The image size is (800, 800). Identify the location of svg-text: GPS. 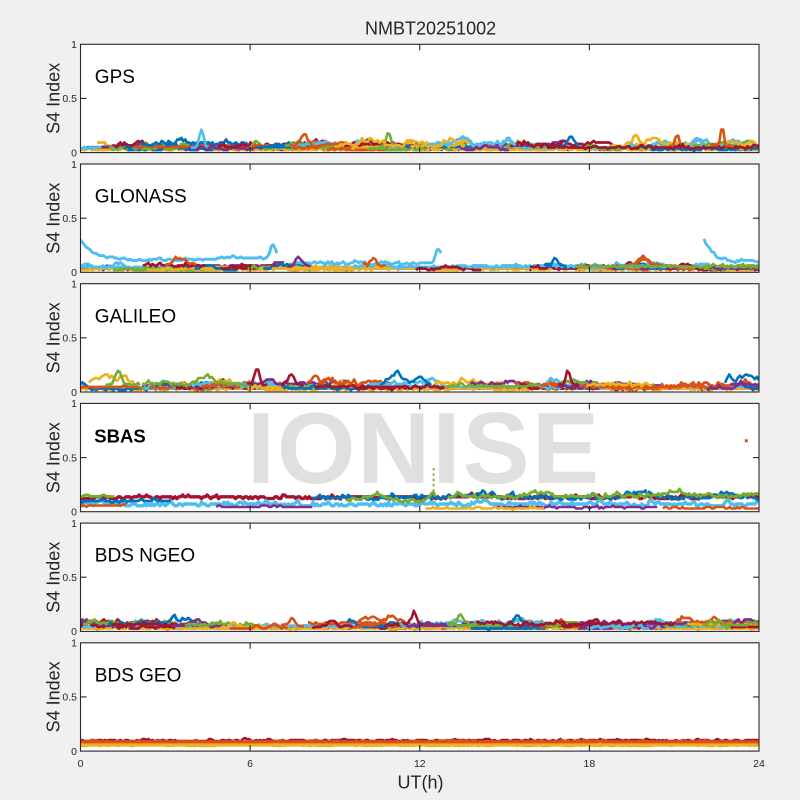
(115, 77).